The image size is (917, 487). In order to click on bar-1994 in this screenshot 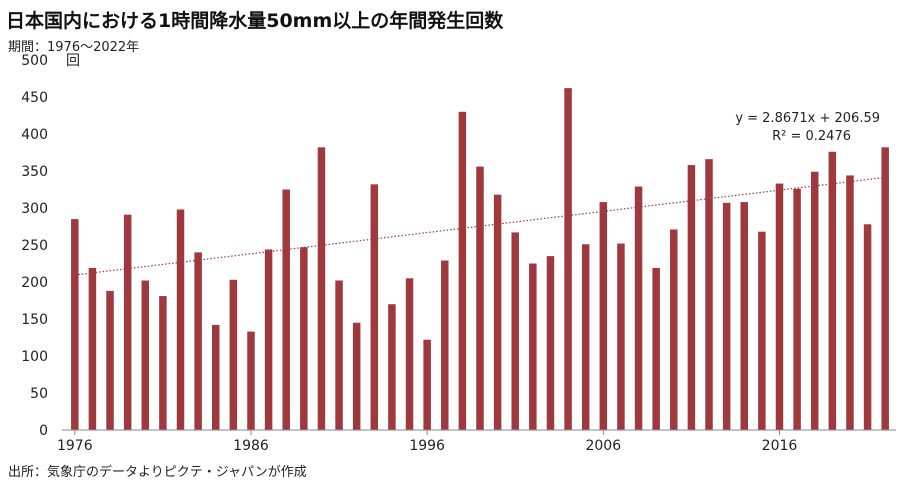, I will do `click(392, 367)`.